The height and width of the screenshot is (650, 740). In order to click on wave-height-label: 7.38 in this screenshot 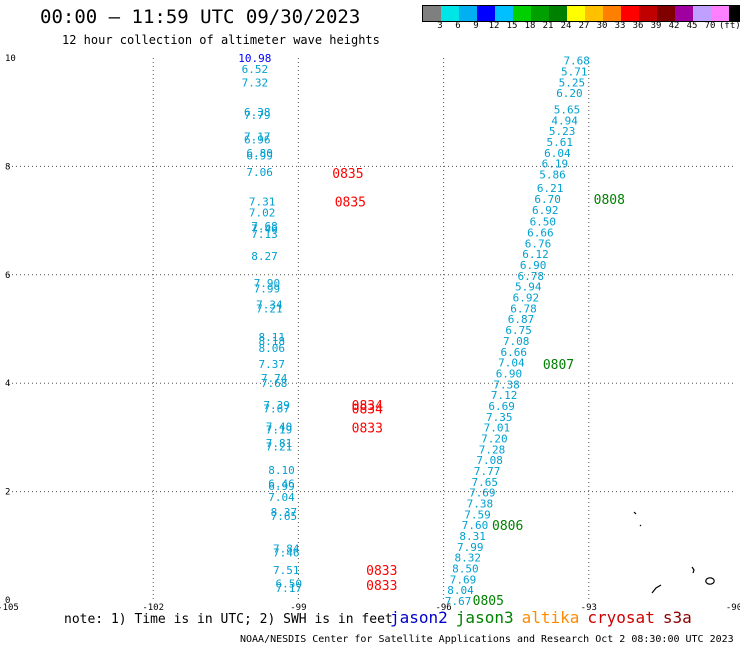, I will do `click(480, 504)`.